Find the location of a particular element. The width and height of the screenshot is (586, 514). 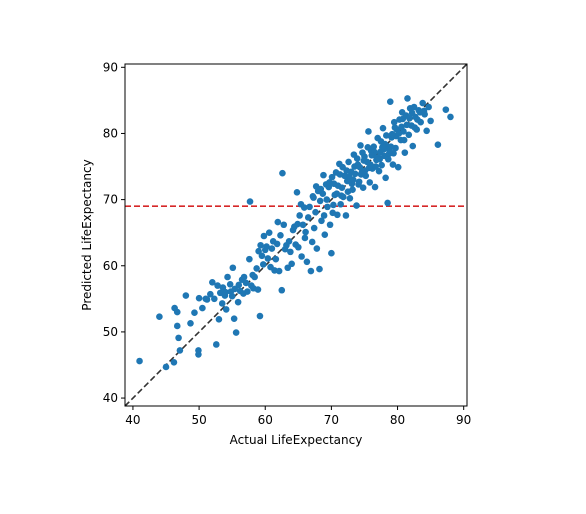

x-tick-label: 50 is located at coordinates (198, 420).